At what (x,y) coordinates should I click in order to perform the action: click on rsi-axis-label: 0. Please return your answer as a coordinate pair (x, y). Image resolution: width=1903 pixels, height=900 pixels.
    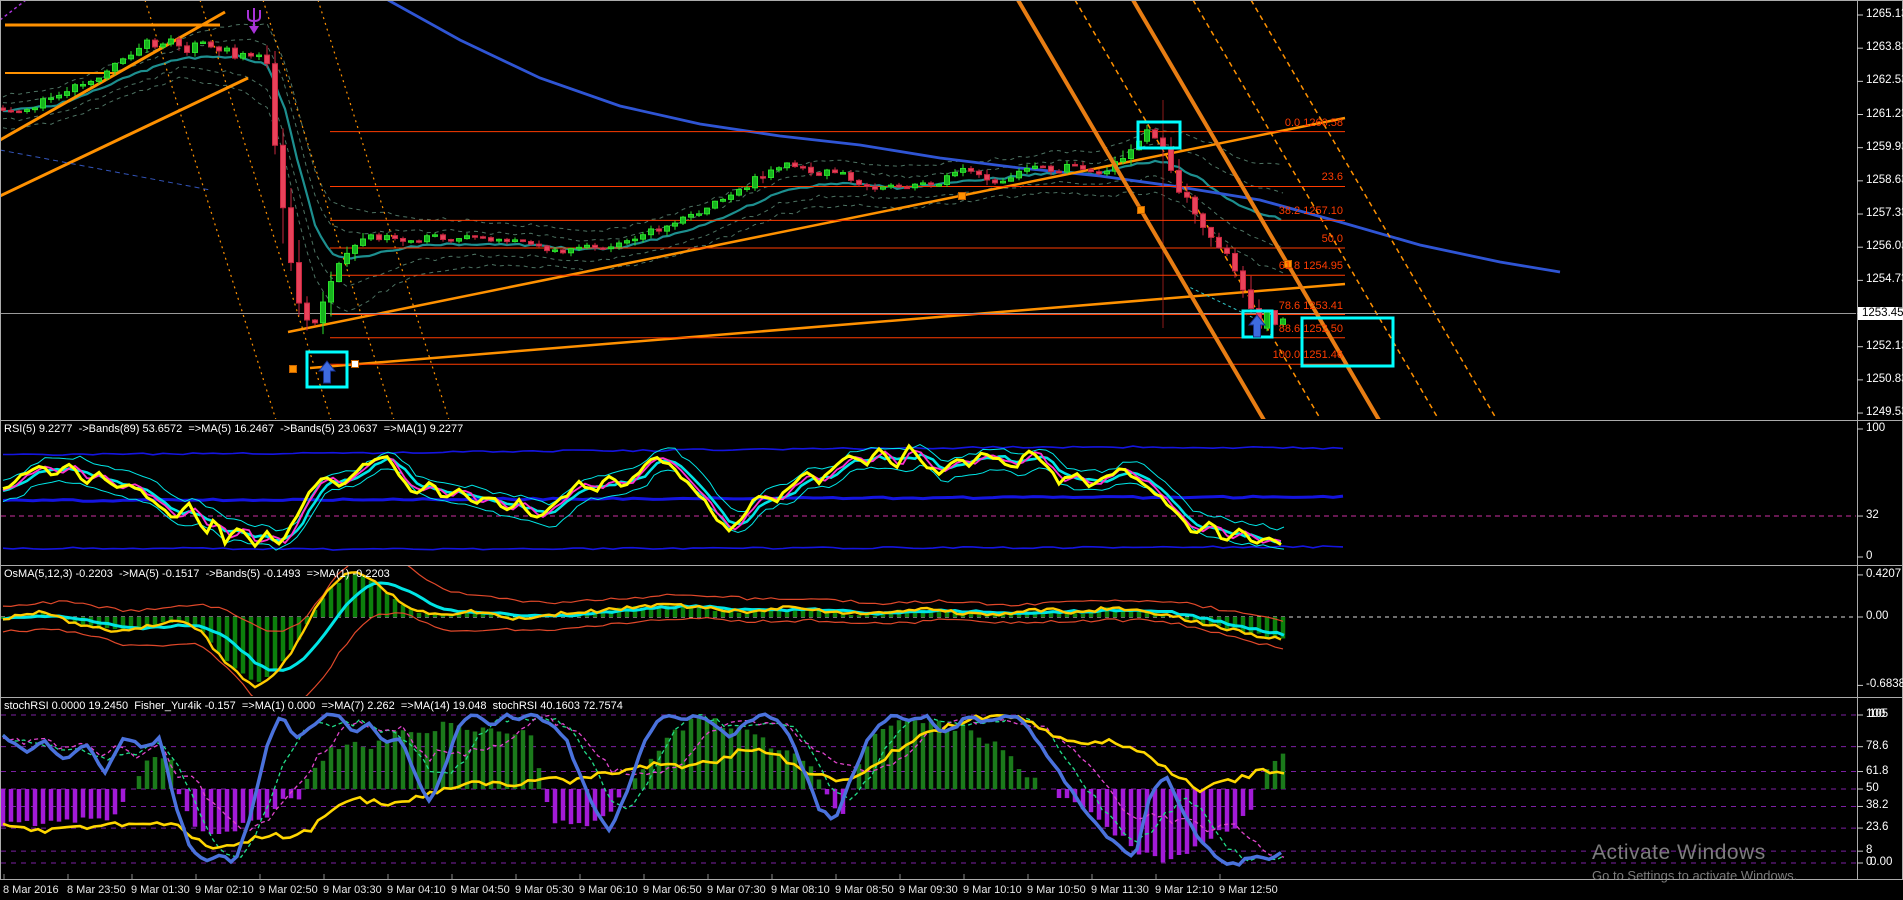
    Looking at the image, I should click on (1869, 556).